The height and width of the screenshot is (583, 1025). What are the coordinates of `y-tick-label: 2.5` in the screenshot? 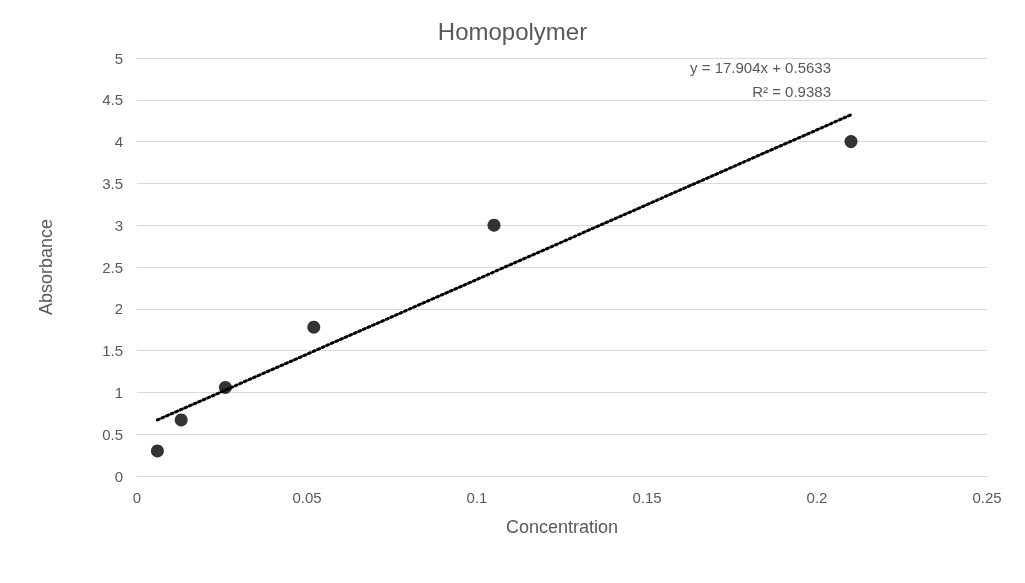 It's located at (112, 267).